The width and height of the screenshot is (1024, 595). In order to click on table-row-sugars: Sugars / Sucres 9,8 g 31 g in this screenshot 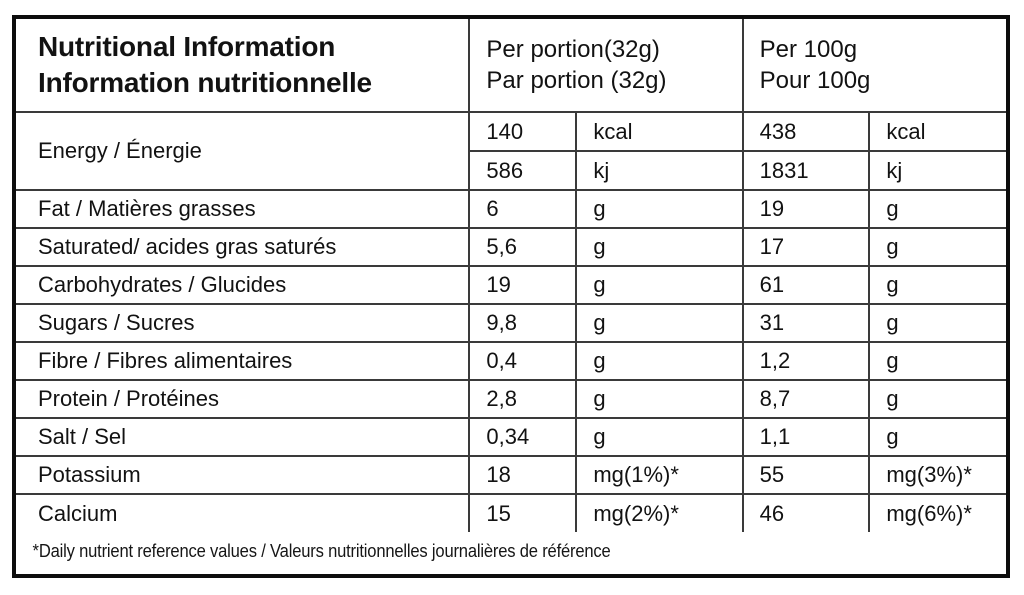, I will do `click(511, 323)`.